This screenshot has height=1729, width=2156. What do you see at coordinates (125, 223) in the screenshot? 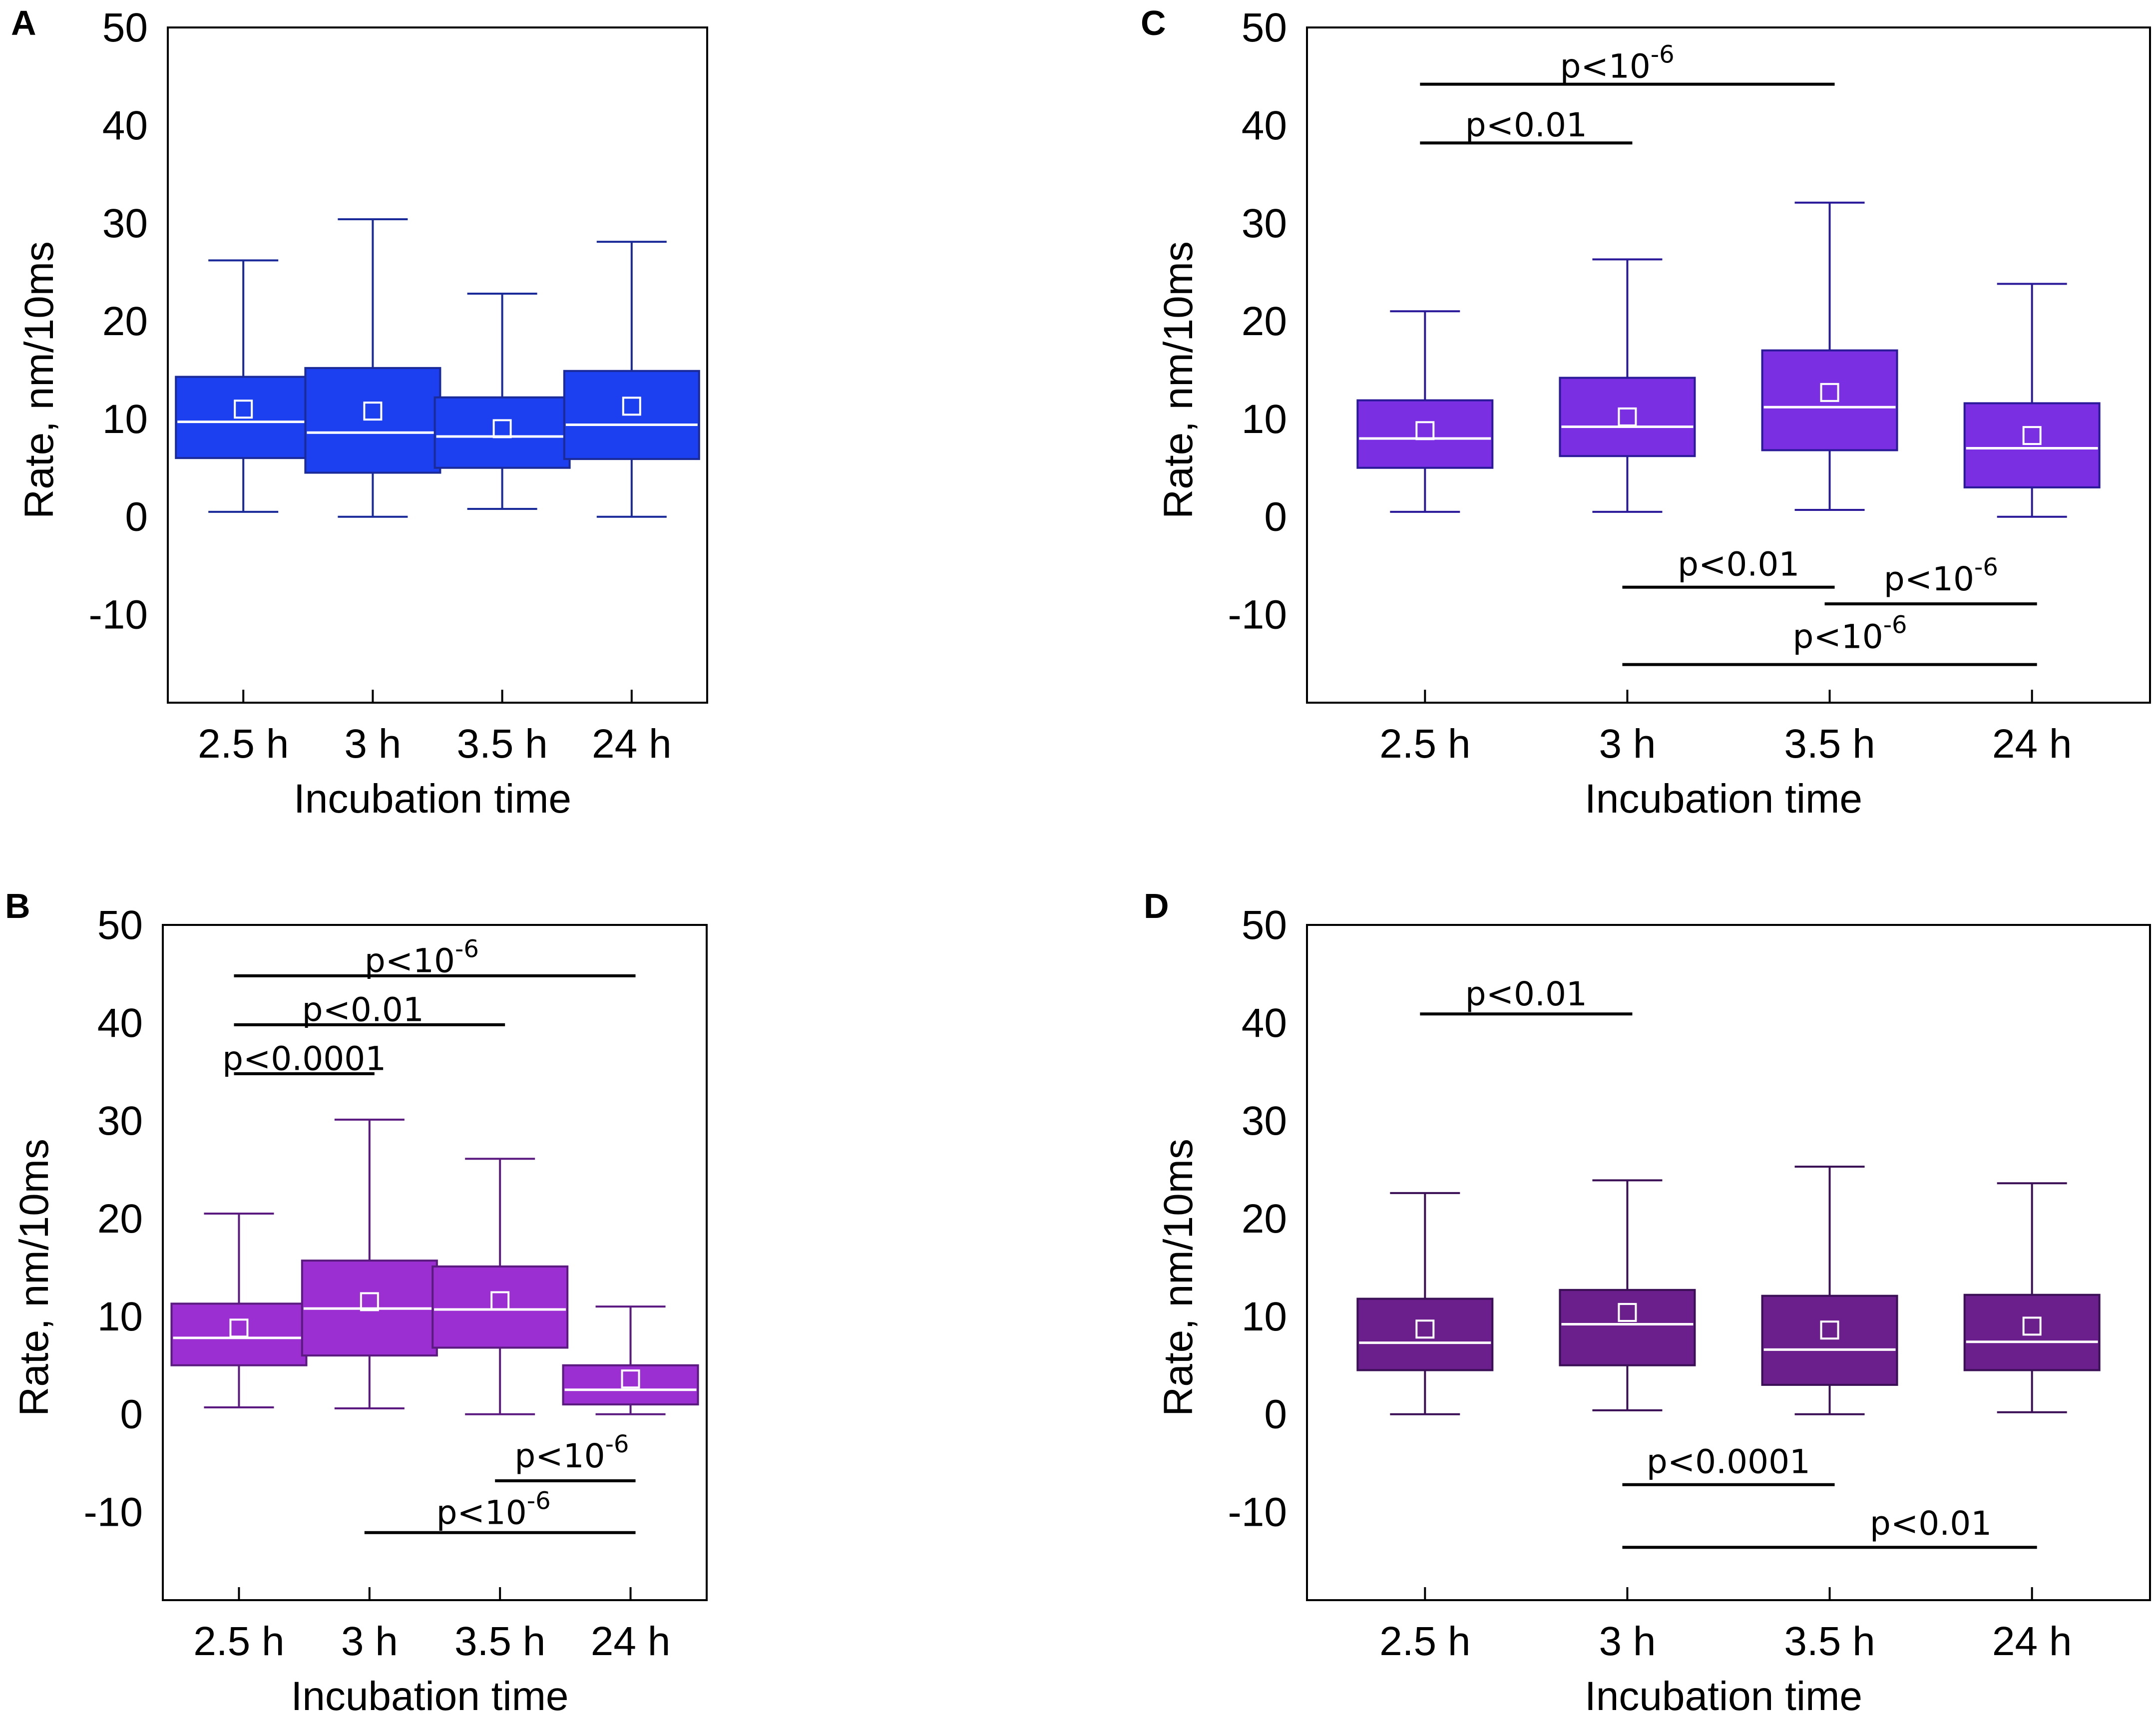
I see `y-tick-label: 30` at bounding box center [125, 223].